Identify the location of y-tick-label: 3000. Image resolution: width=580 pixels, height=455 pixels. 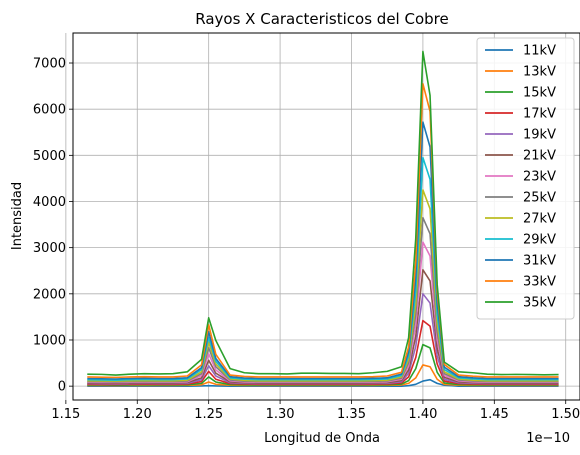
(49, 248).